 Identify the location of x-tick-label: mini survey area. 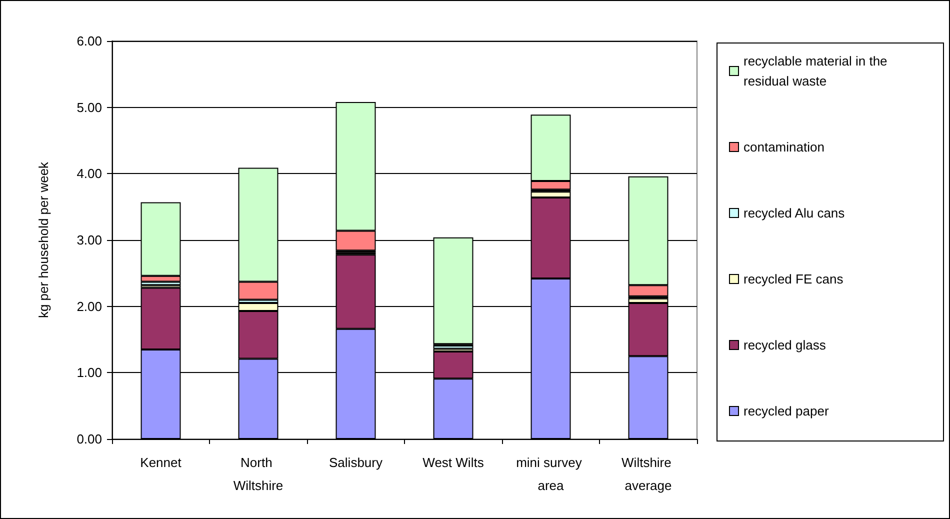
(551, 474).